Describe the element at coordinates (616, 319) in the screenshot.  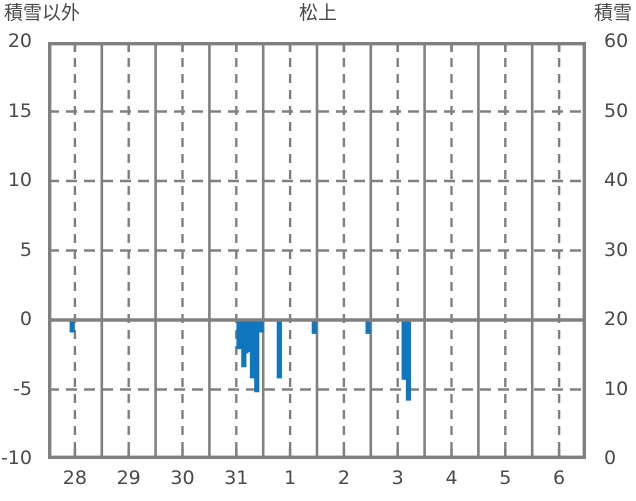
I see `right-axis-tick-label: 20` at that location.